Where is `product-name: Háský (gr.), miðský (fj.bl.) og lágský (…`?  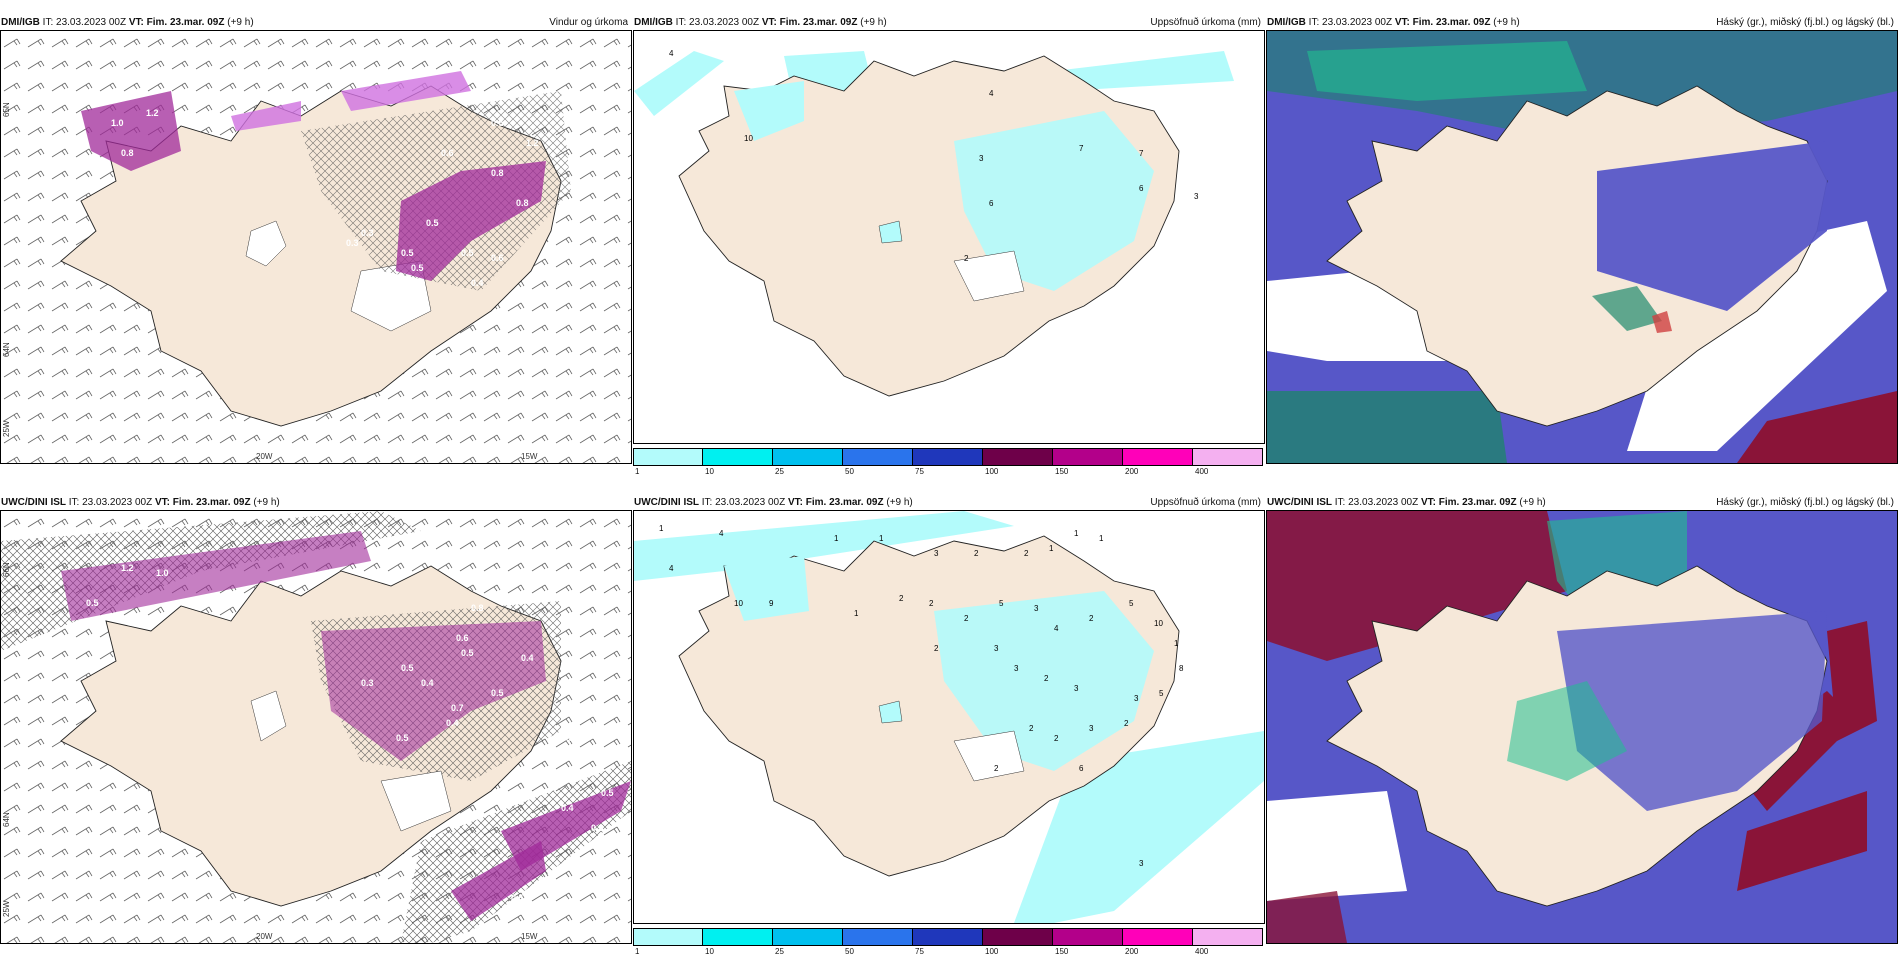 product-name: Háský (gr.), miðský (fj.bl.) og lágský (… is located at coordinates (1805, 502).